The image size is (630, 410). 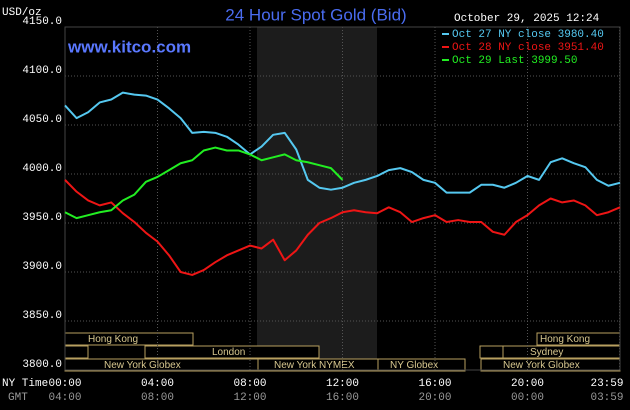 What do you see at coordinates (342, 398) in the screenshot?
I see `gmt-tick-label: 16:00` at bounding box center [342, 398].